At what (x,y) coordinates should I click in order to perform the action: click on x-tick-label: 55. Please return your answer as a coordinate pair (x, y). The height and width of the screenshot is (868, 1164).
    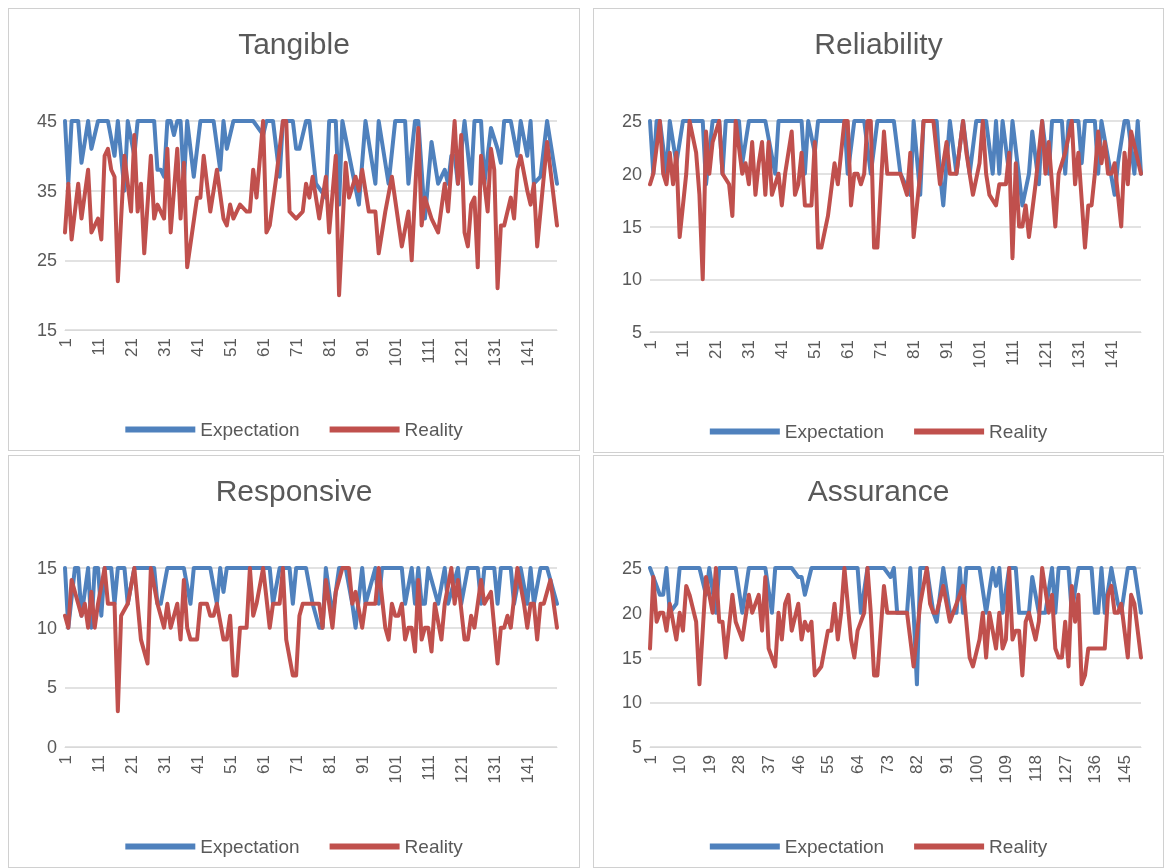
    Looking at the image, I should click on (828, 764).